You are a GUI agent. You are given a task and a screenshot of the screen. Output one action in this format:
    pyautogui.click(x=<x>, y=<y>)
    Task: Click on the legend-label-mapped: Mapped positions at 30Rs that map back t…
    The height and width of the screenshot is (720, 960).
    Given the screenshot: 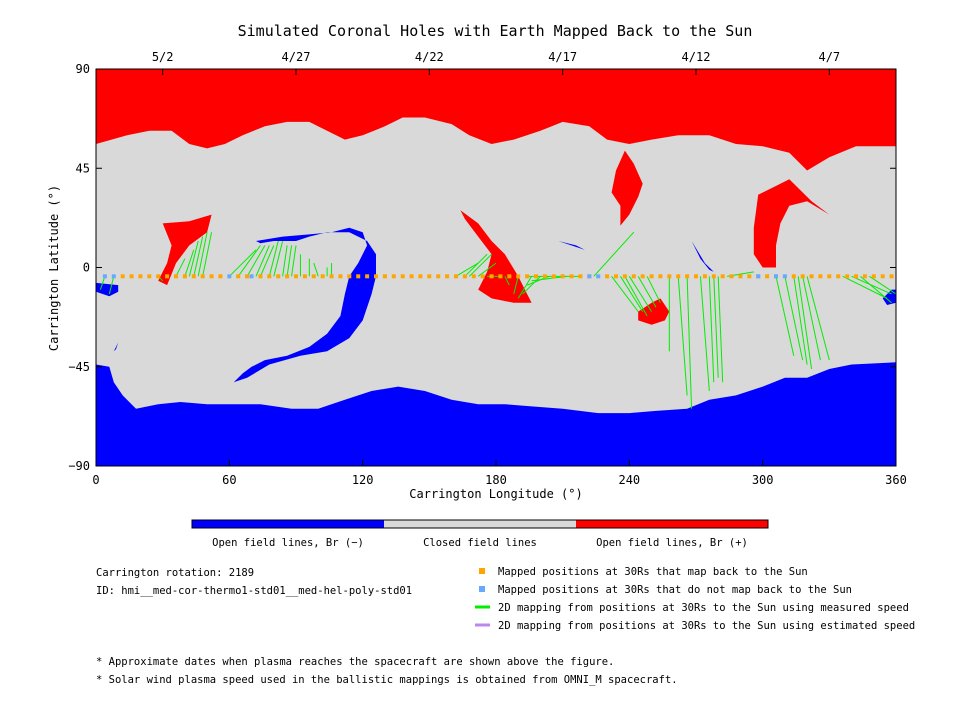 What is the action you would take?
    pyautogui.click(x=653, y=572)
    